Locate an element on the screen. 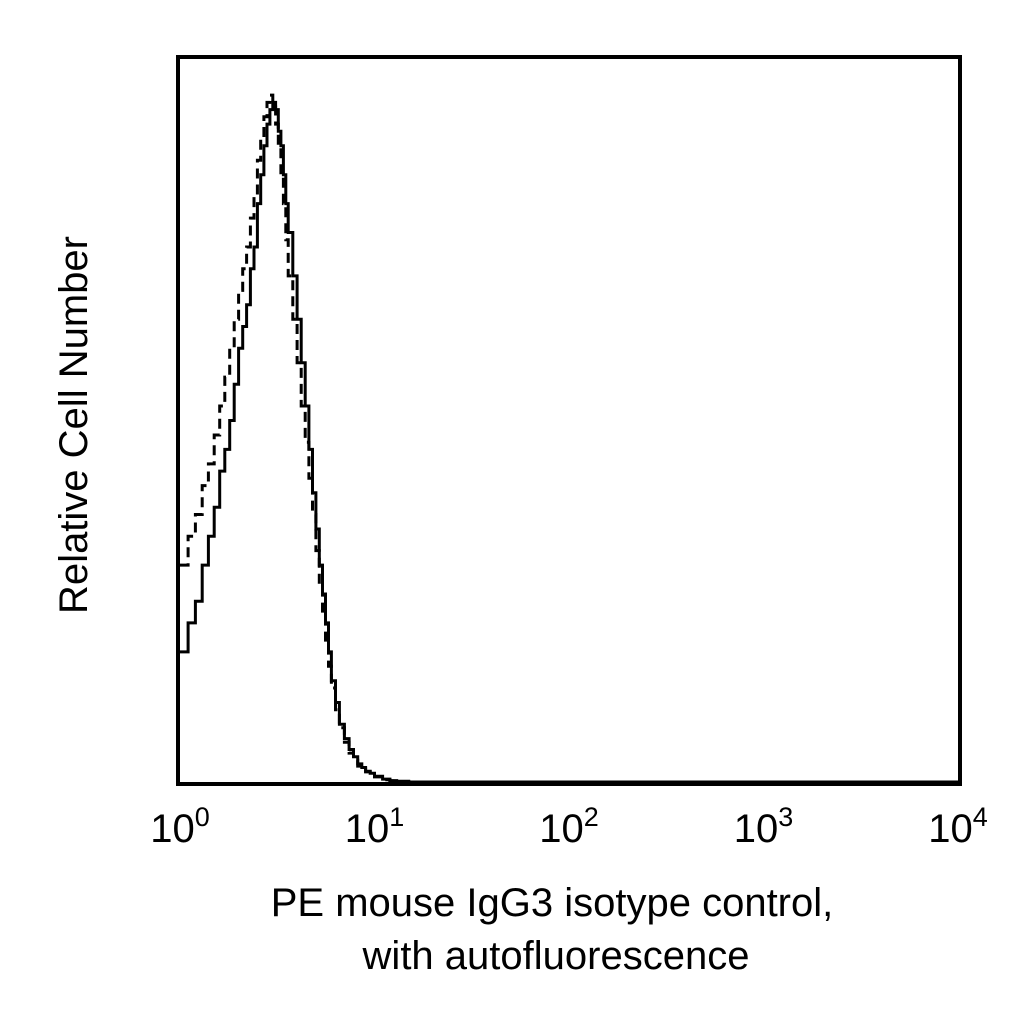 The width and height of the screenshot is (1024, 1024). x-tick-label-0: 10⁰ is located at coordinates (180, 826).